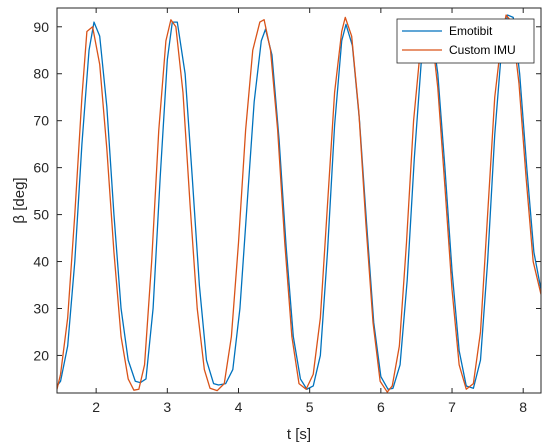 This screenshot has width=550, height=447. I want to click on x-axis-title: t [s], so click(299, 434).